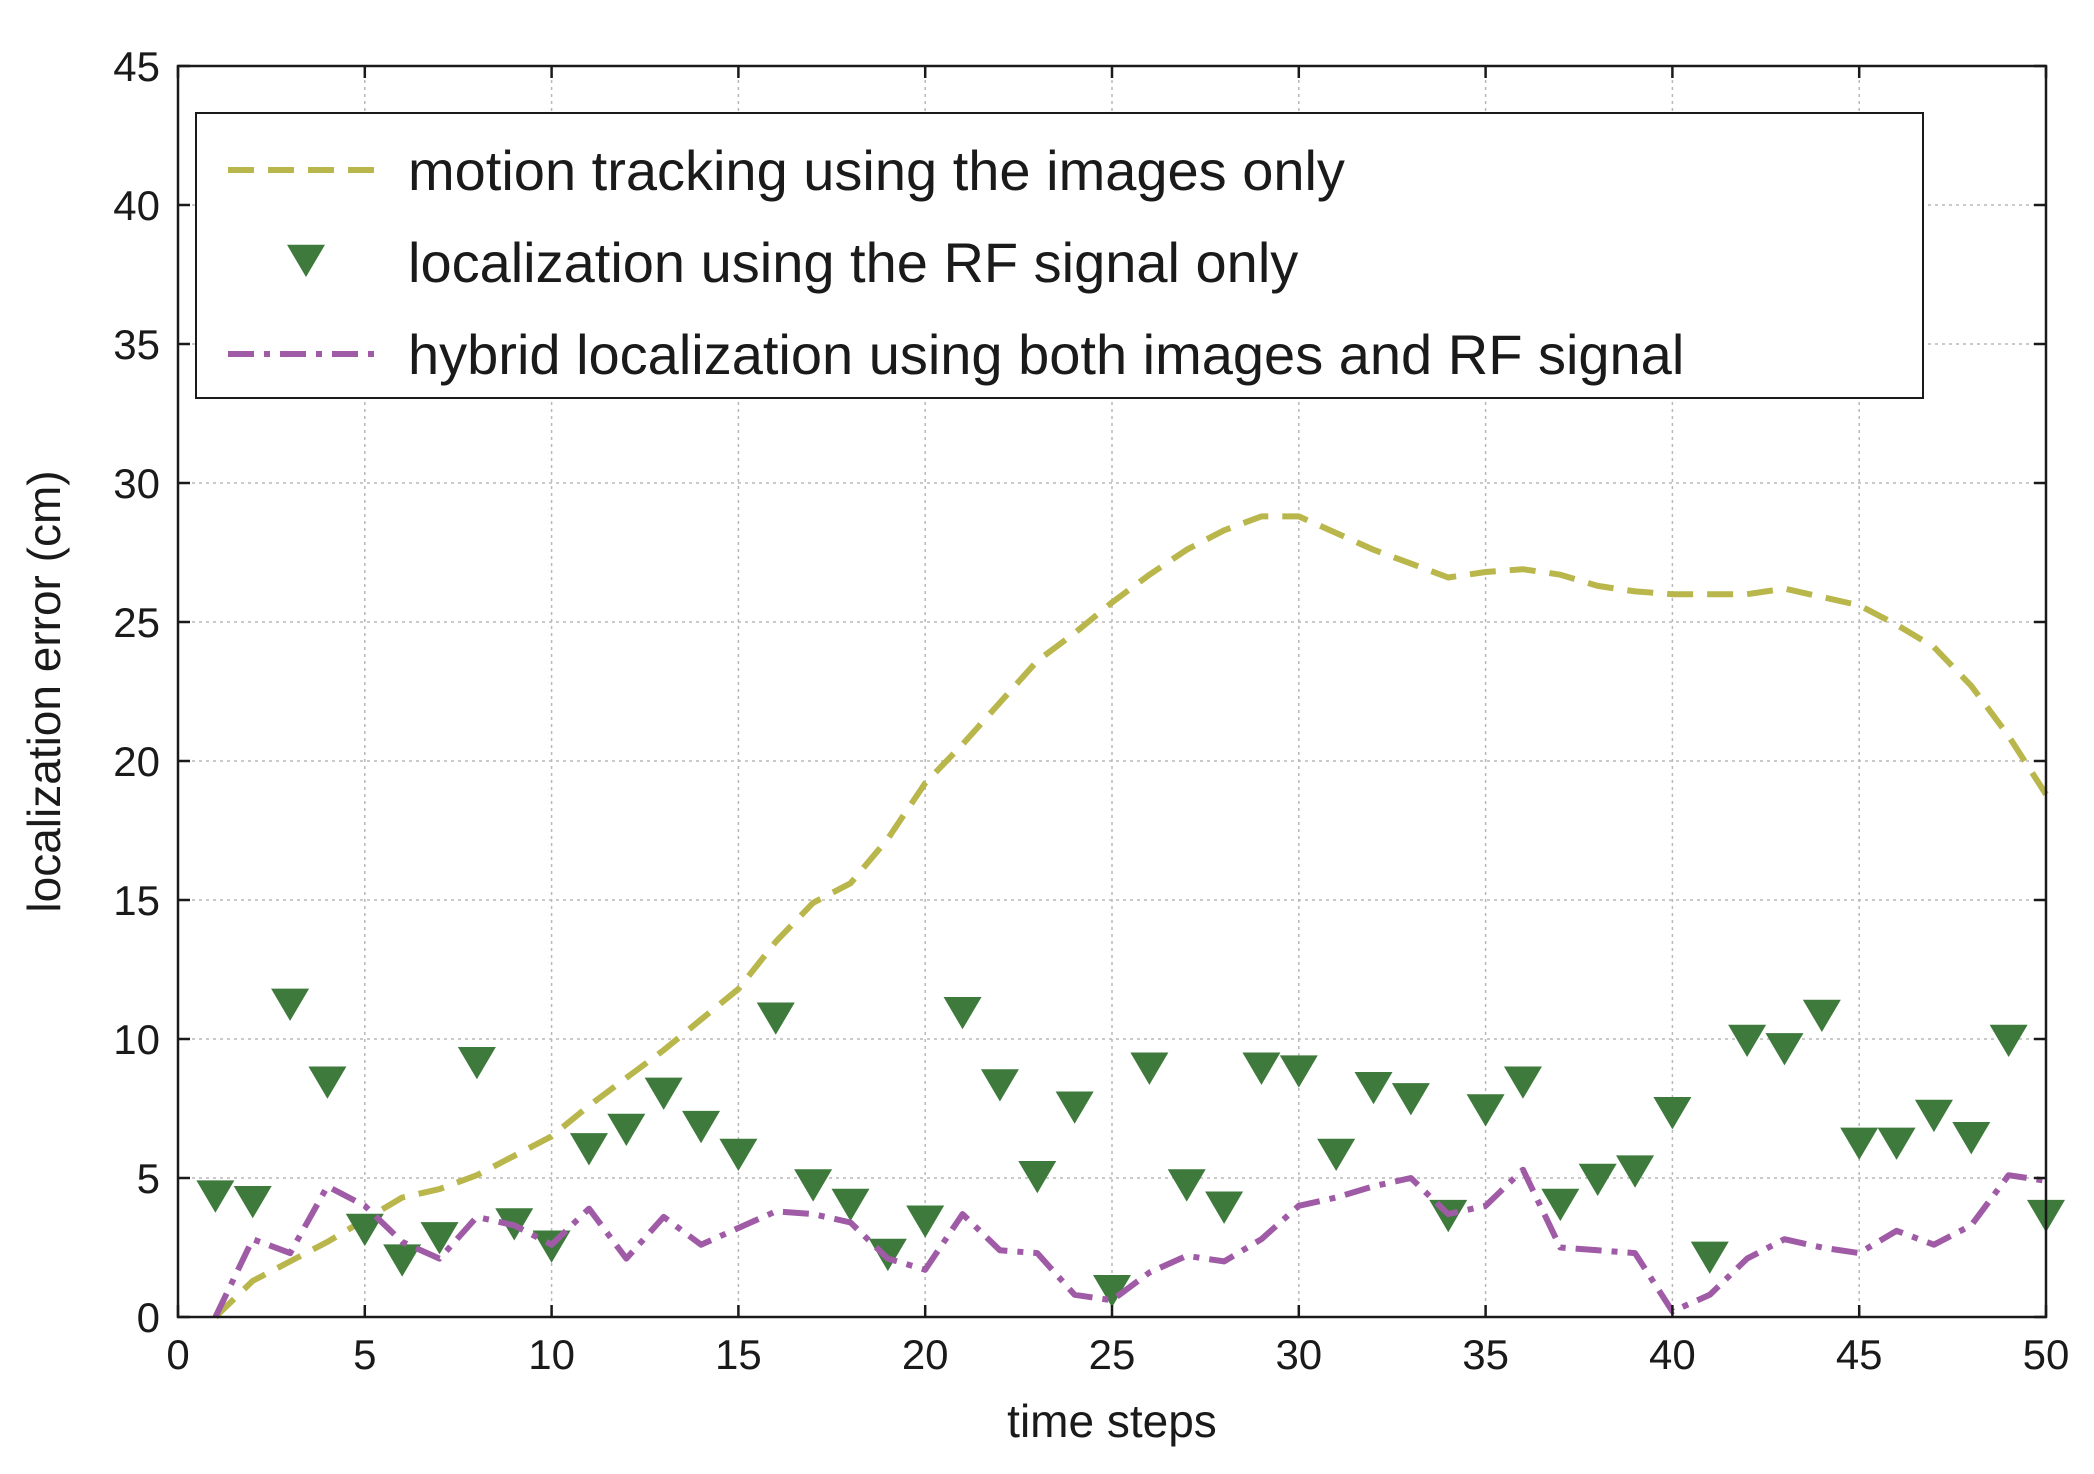 The image size is (2094, 1474). What do you see at coordinates (1112, 1354) in the screenshot?
I see `x-tick-label: 25` at bounding box center [1112, 1354].